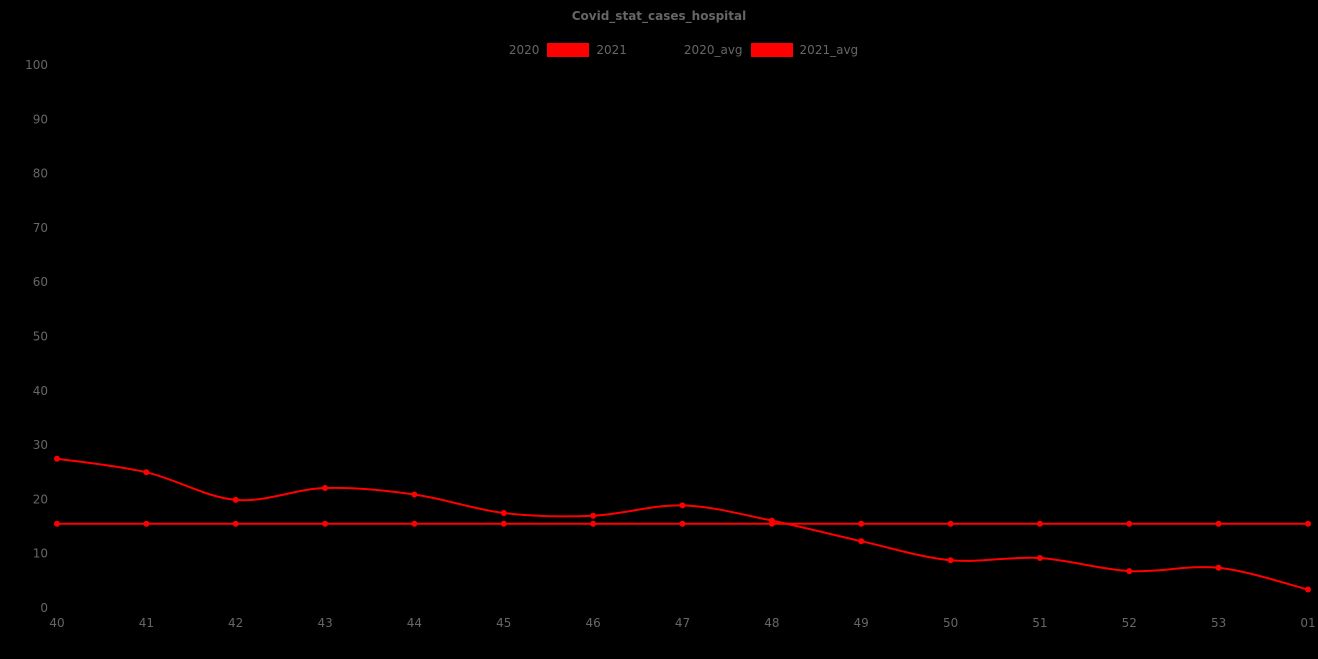  What do you see at coordinates (235, 623) in the screenshot?
I see `x-tick-label-42: 42` at bounding box center [235, 623].